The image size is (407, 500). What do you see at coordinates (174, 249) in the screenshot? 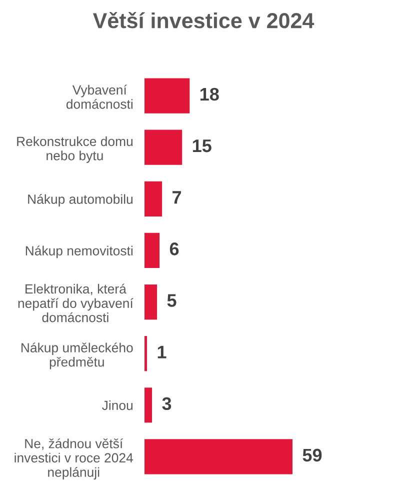
I see `data-label: 6` at bounding box center [174, 249].